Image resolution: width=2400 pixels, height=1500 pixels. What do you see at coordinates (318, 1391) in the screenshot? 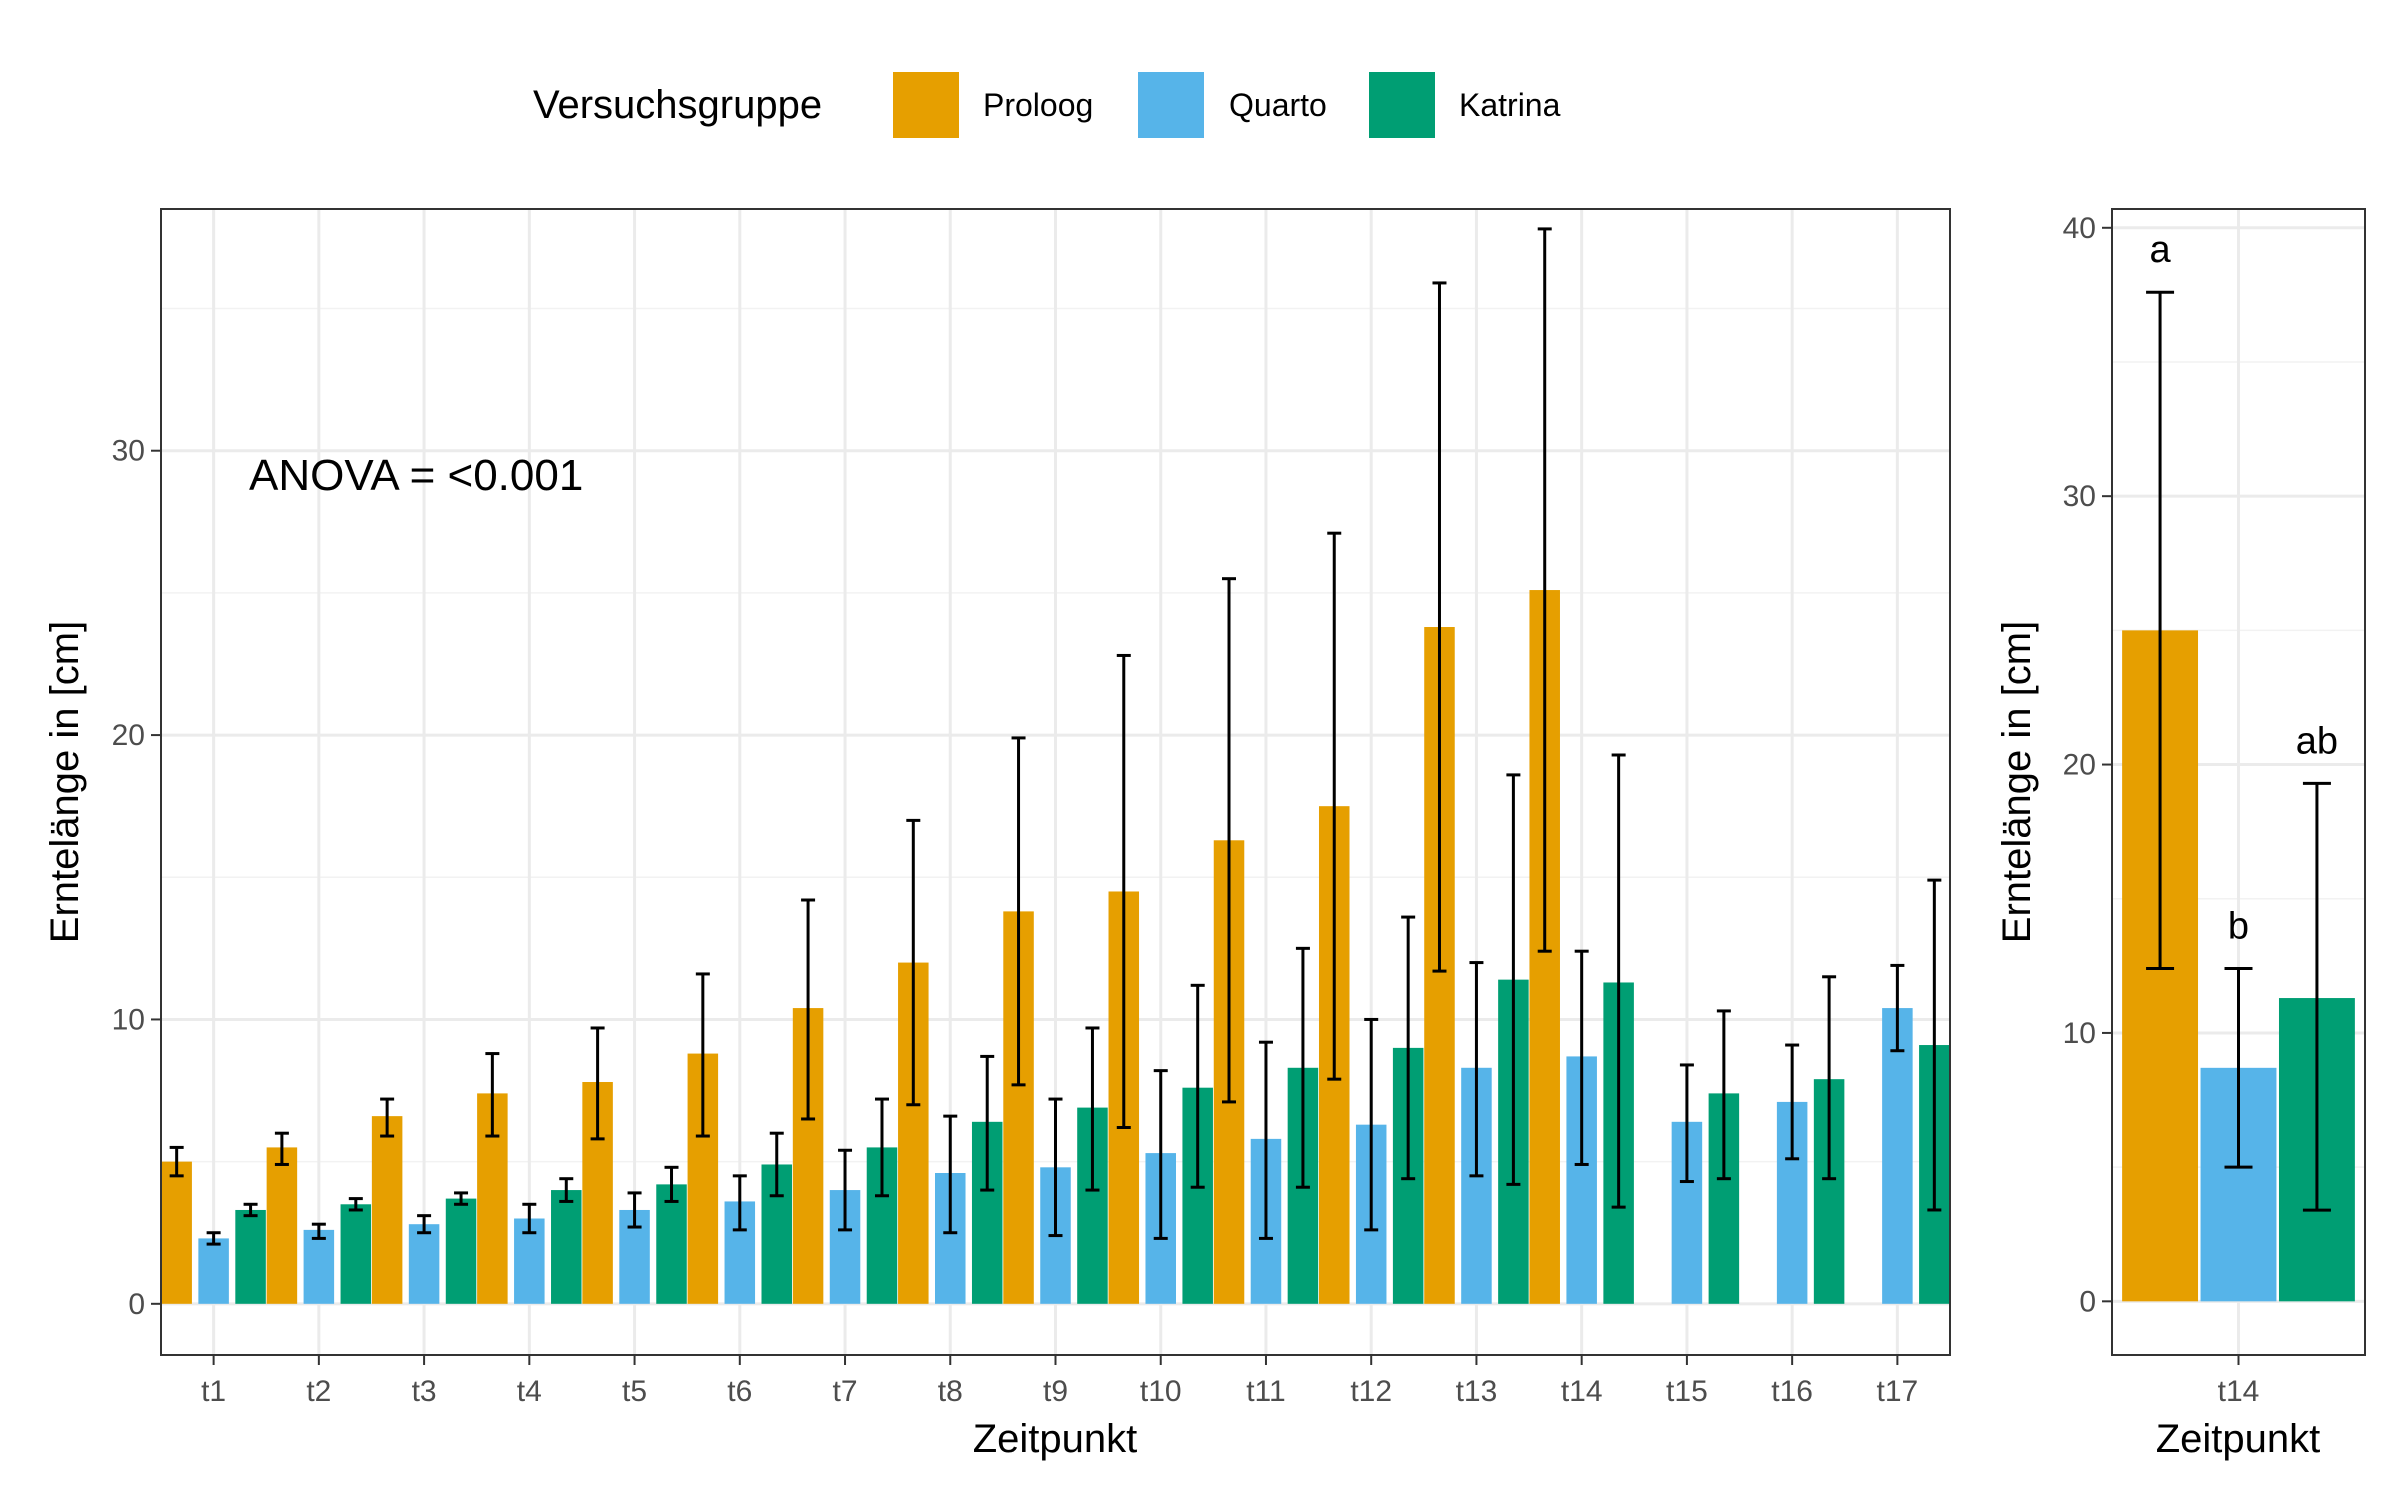
I see `main-x-tick-label: t2` at bounding box center [318, 1391].